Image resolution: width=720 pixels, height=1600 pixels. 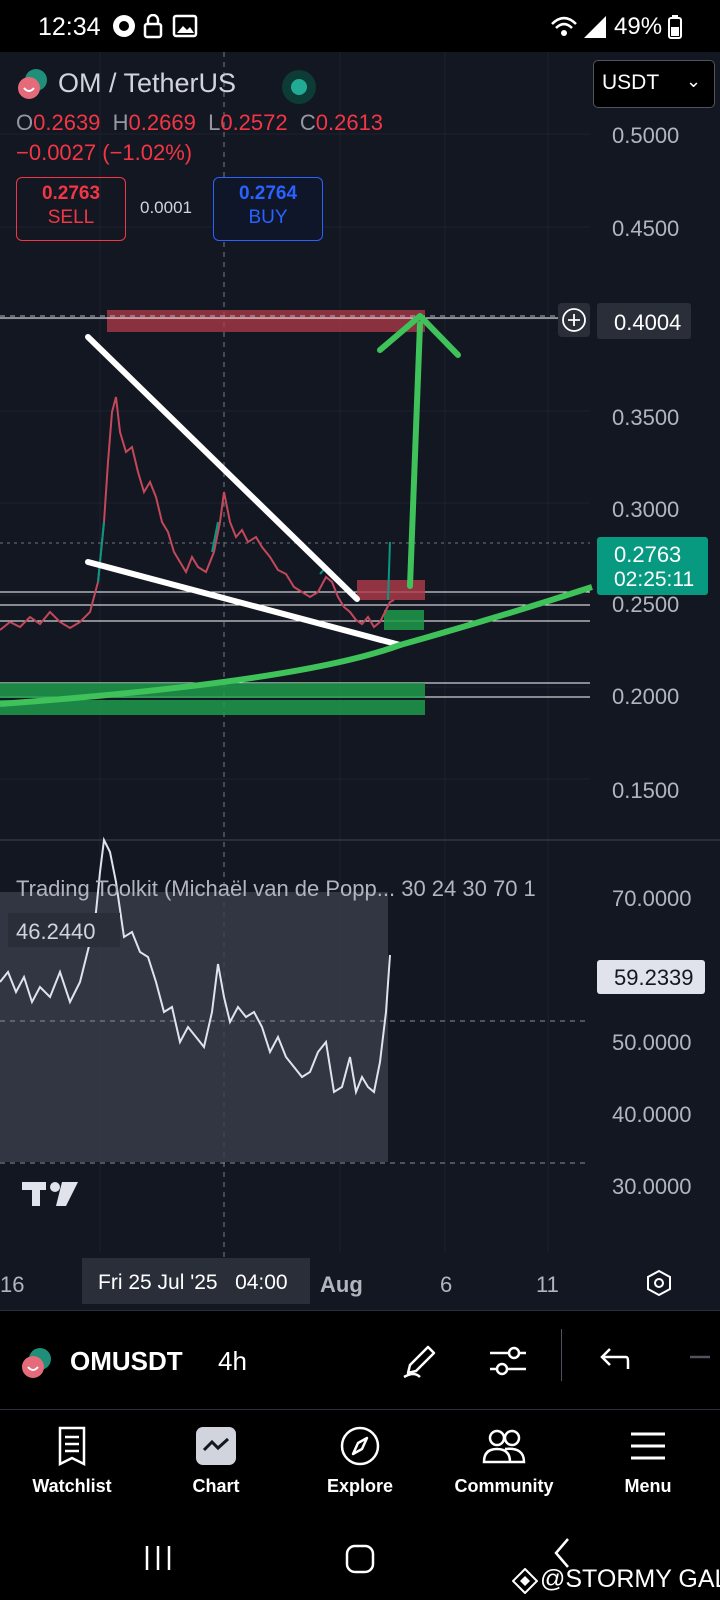 I want to click on candles, so click(x=197, y=513).